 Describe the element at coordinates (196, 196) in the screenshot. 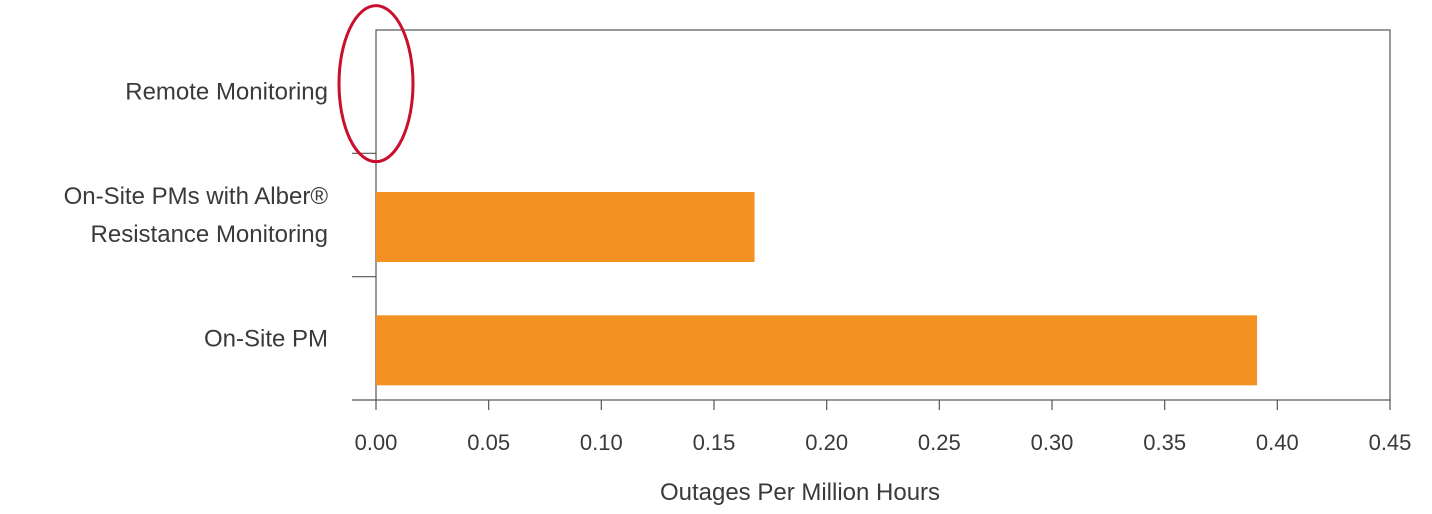

I see `category-label-line: On-Site PMs with Alber®` at that location.